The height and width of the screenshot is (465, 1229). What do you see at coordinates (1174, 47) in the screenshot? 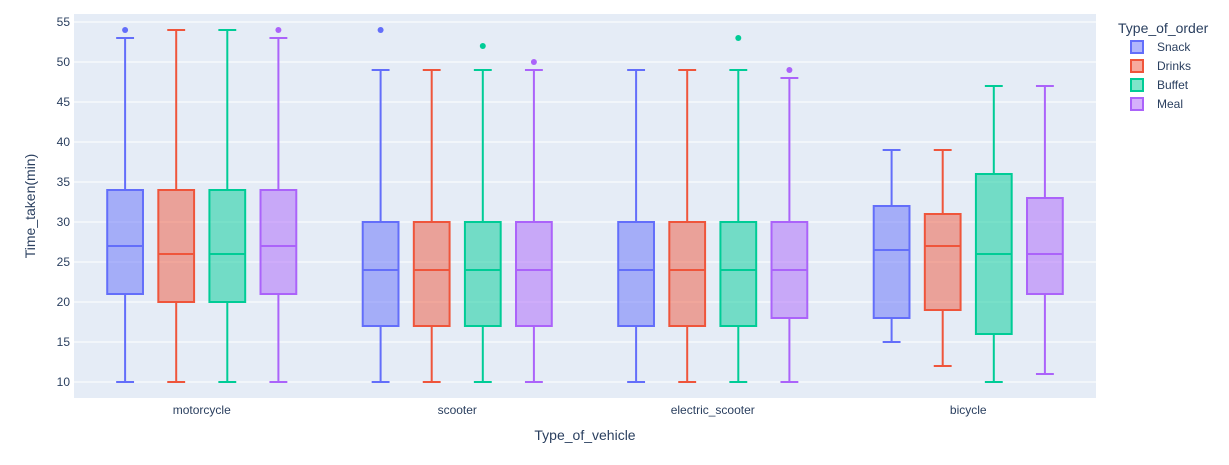
I see `legend-label: Snack` at bounding box center [1174, 47].